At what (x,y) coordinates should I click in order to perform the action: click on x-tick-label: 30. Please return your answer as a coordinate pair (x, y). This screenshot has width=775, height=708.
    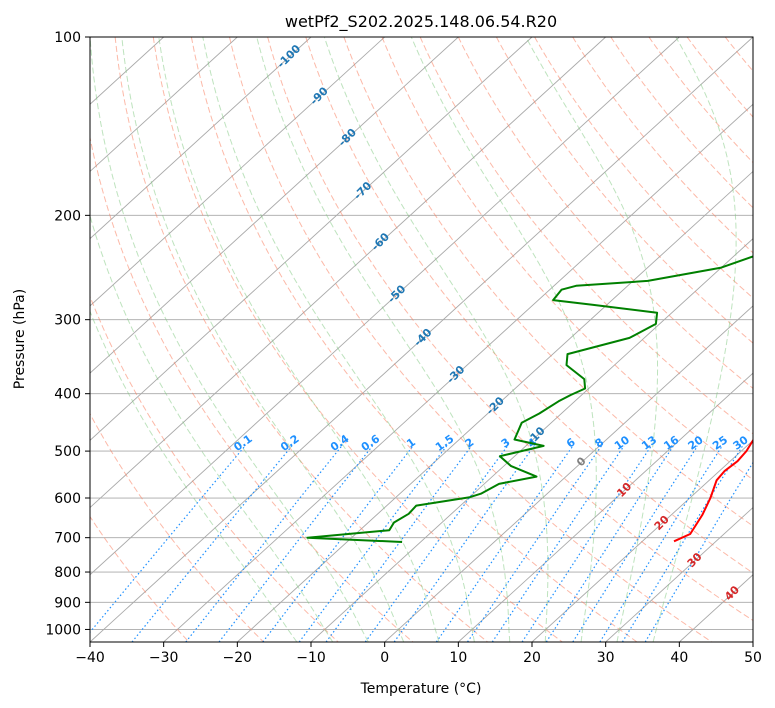
    Looking at the image, I should click on (606, 658).